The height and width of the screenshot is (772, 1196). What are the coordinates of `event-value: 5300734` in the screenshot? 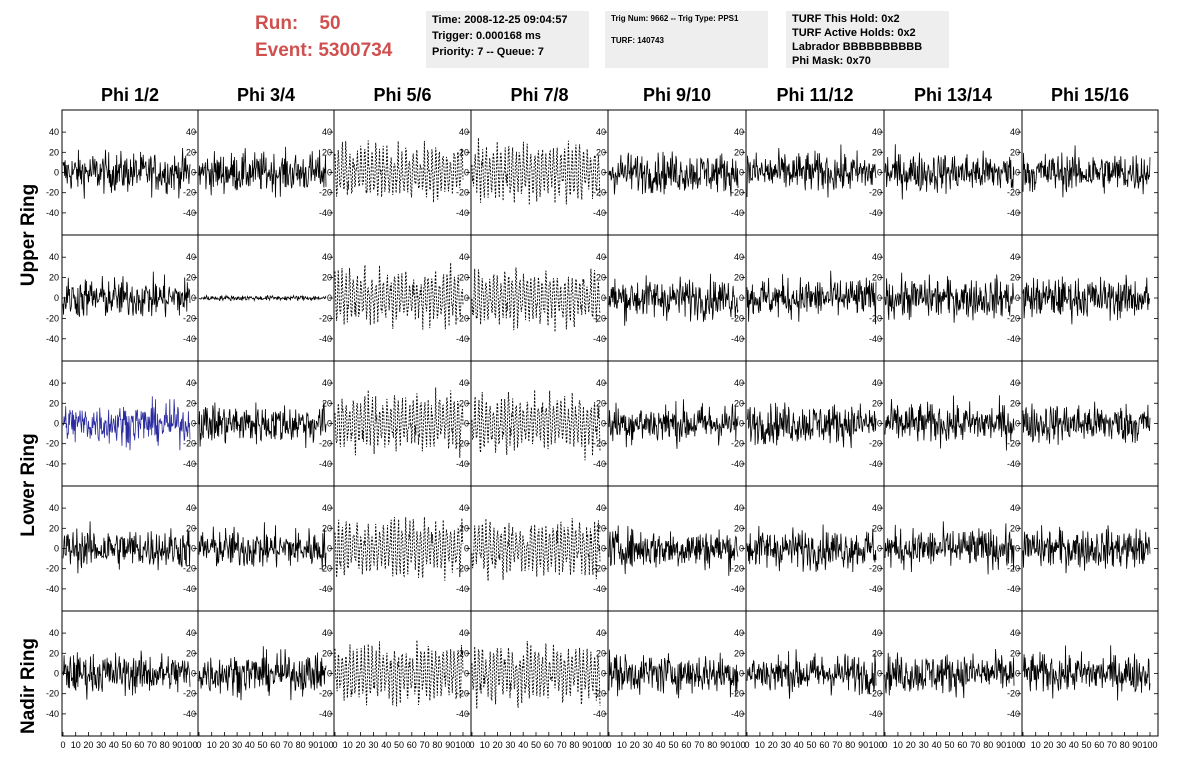 It's located at (355, 50).